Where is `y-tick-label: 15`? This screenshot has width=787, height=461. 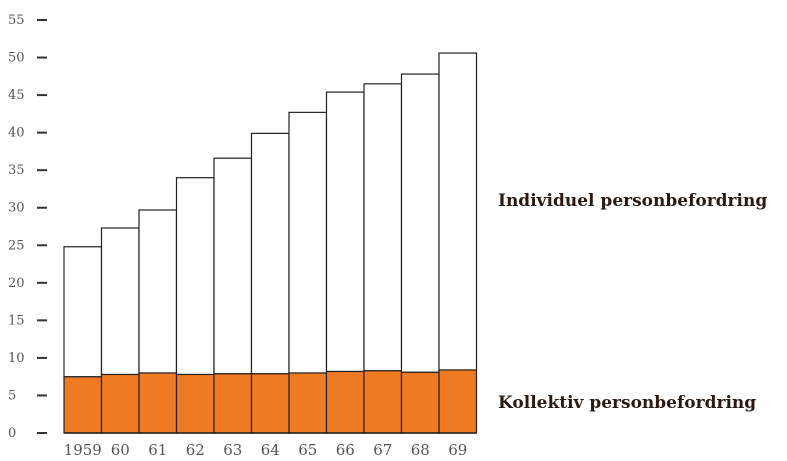 y-tick-label: 15 is located at coordinates (16, 320).